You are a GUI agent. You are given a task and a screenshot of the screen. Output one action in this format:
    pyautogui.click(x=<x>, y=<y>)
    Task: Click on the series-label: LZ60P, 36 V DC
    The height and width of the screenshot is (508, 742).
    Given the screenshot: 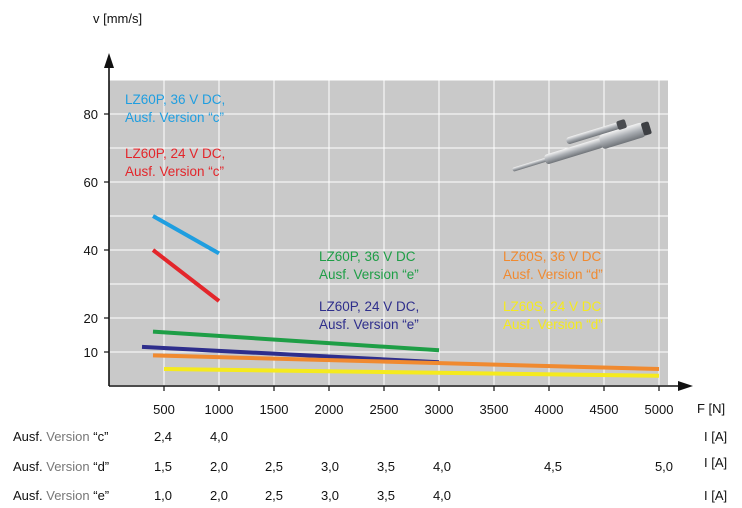 What is the action you would take?
    pyautogui.click(x=367, y=256)
    